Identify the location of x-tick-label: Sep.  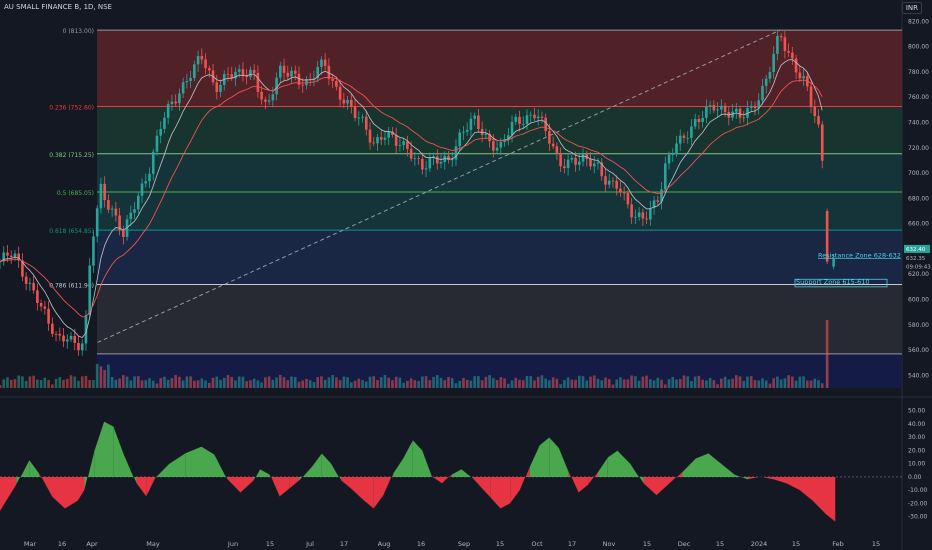
(464, 544).